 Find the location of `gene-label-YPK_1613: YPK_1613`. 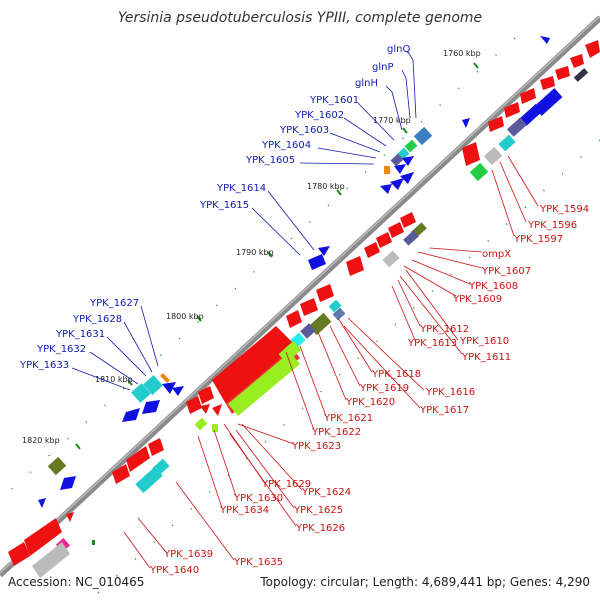

gene-label-YPK_1613: YPK_1613 is located at coordinates (432, 343).